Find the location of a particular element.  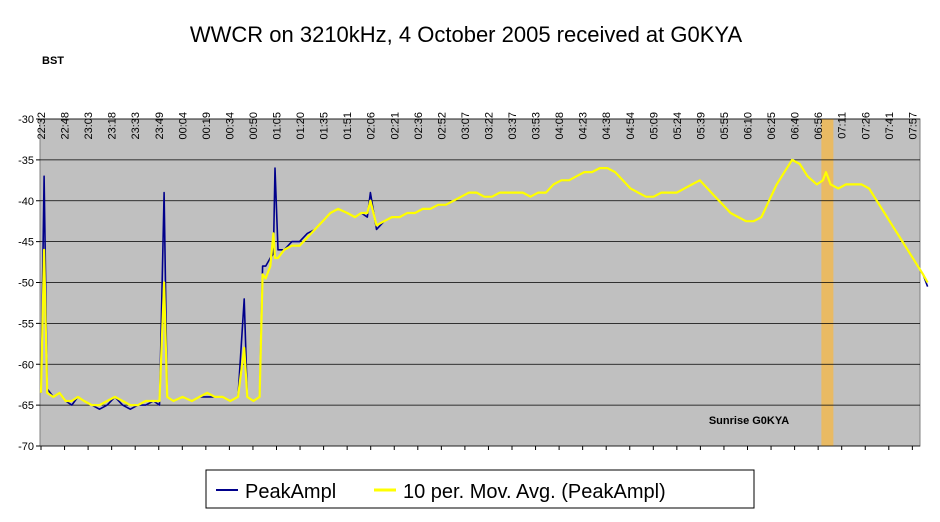

x-tick-label-01-51: 01:51 is located at coordinates (348, 126).